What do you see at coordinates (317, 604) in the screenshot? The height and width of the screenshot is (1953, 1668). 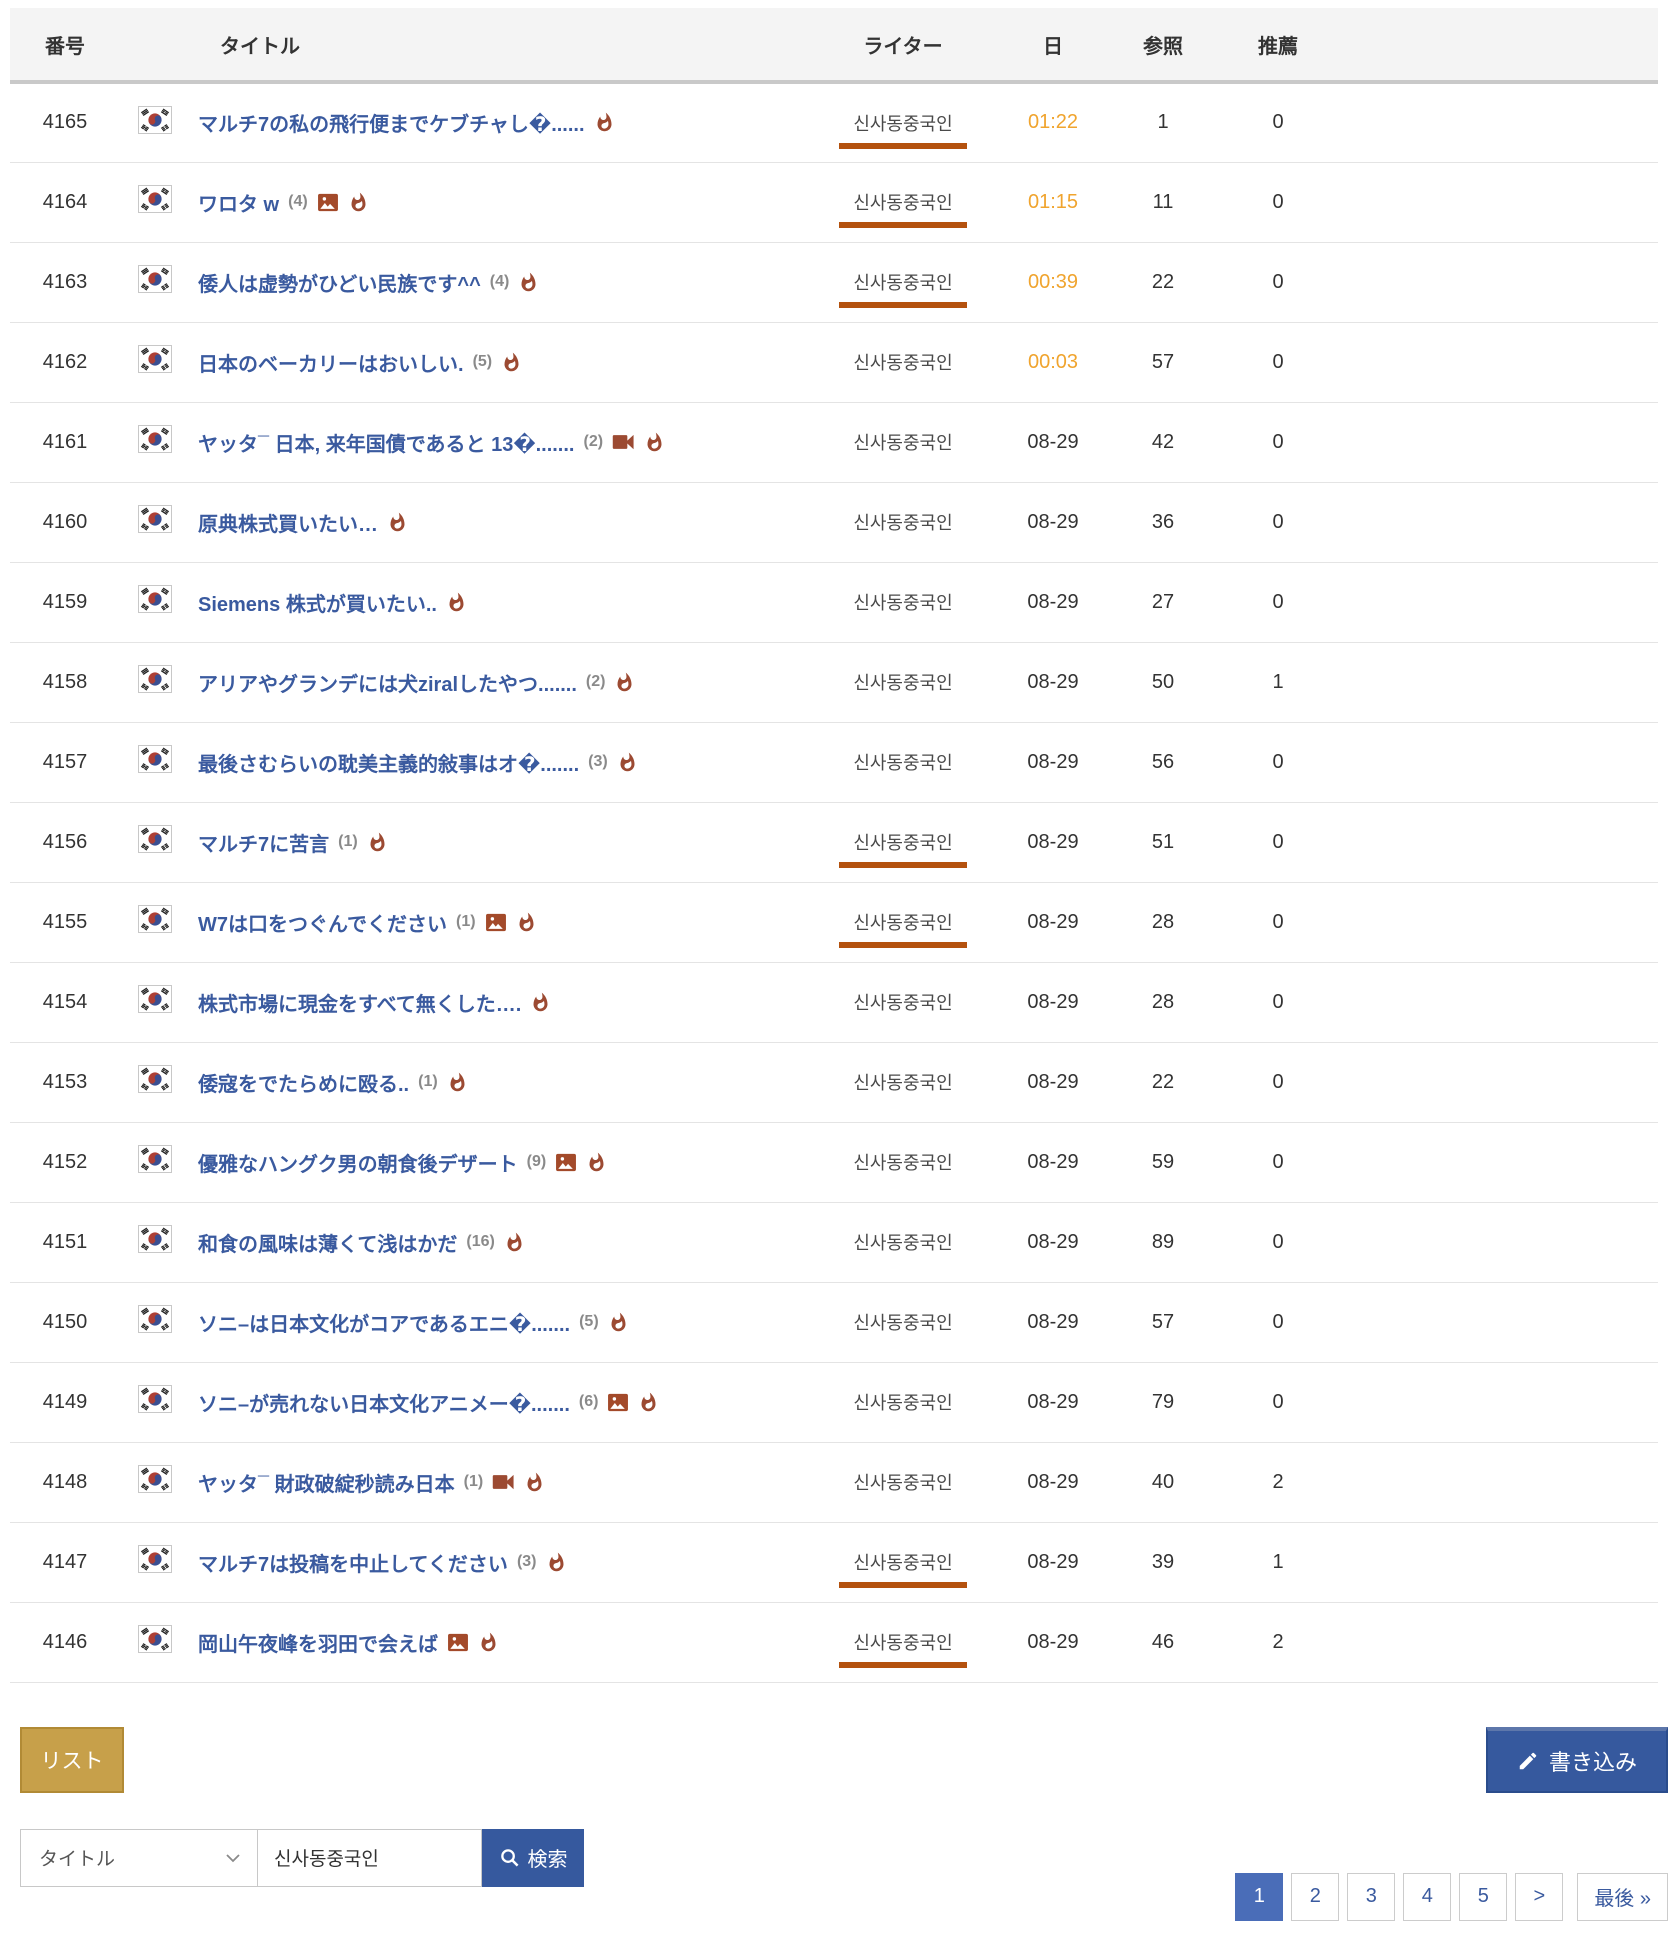 I see `post-title-link: Siemens 株式が買いたい..` at bounding box center [317, 604].